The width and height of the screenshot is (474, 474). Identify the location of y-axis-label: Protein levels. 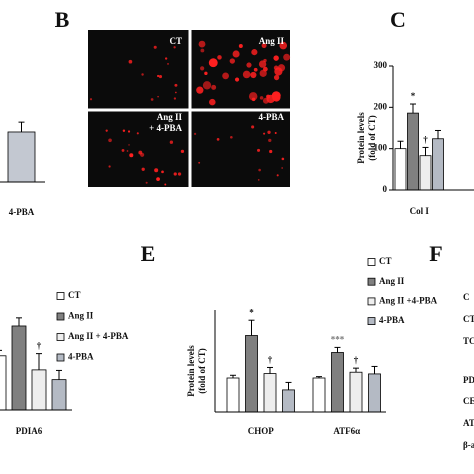
(361, 138).